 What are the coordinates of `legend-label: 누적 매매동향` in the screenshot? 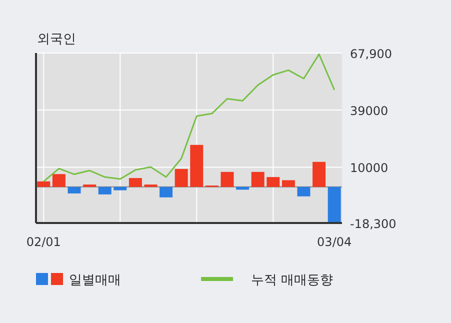 It's located at (292, 280).